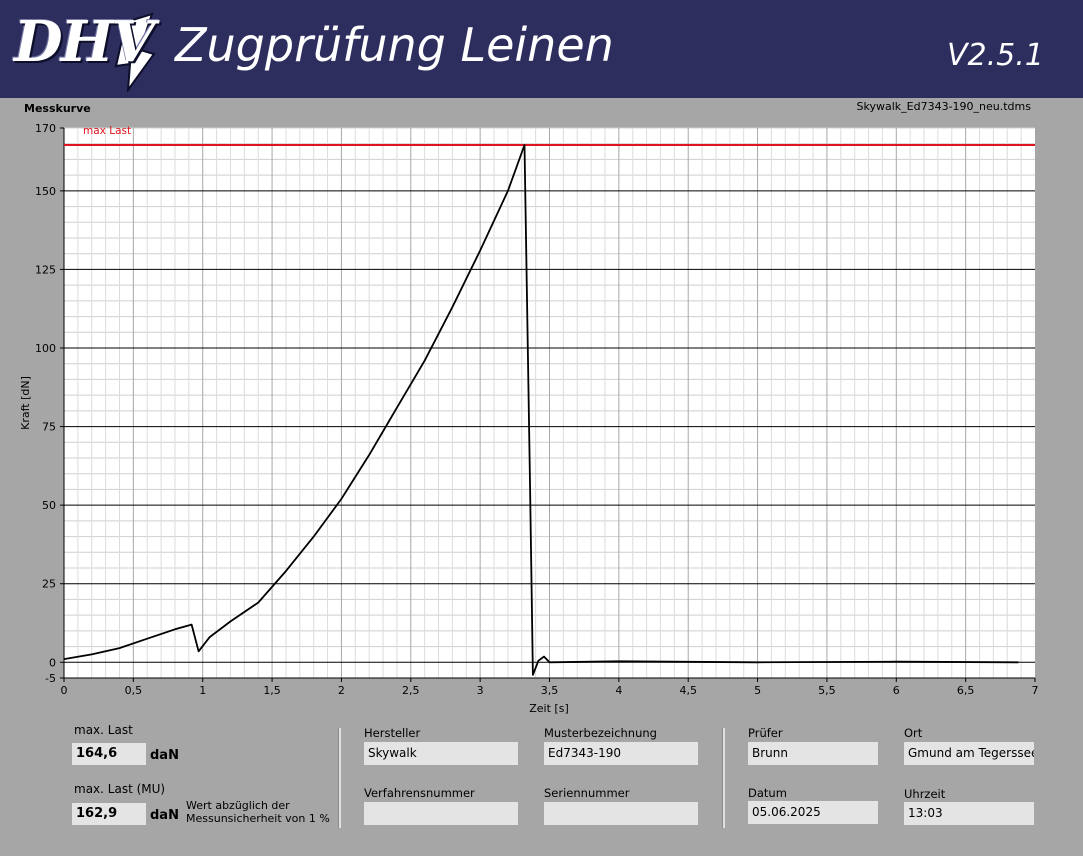  What do you see at coordinates (969, 753) in the screenshot?
I see `ort-field: Gmund am Tegerssee` at bounding box center [969, 753].